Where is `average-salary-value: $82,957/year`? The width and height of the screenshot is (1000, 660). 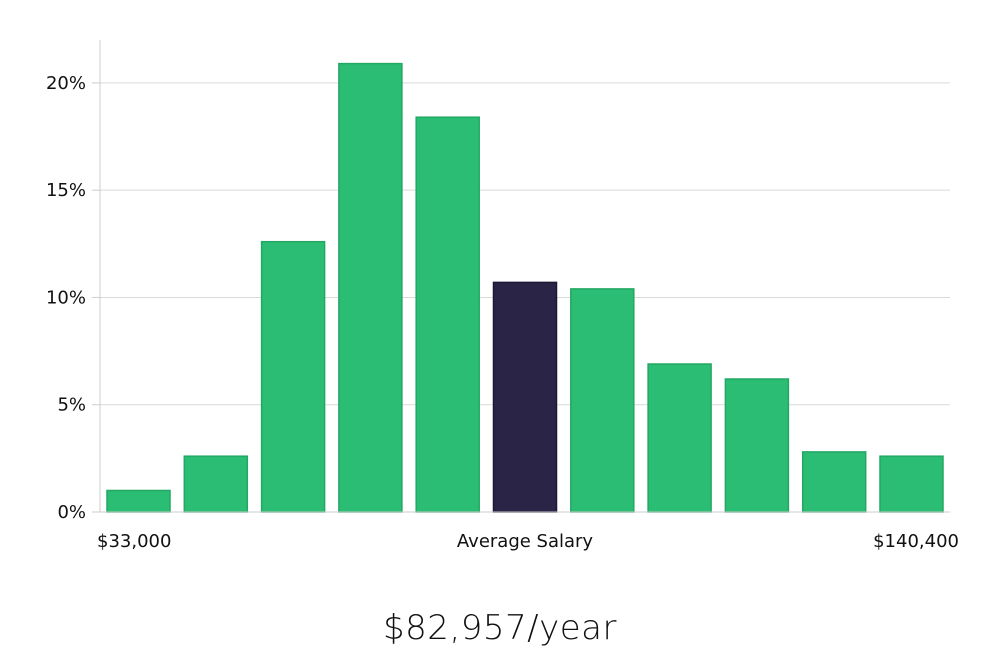 average-salary-value: $82,957/year is located at coordinates (500, 628).